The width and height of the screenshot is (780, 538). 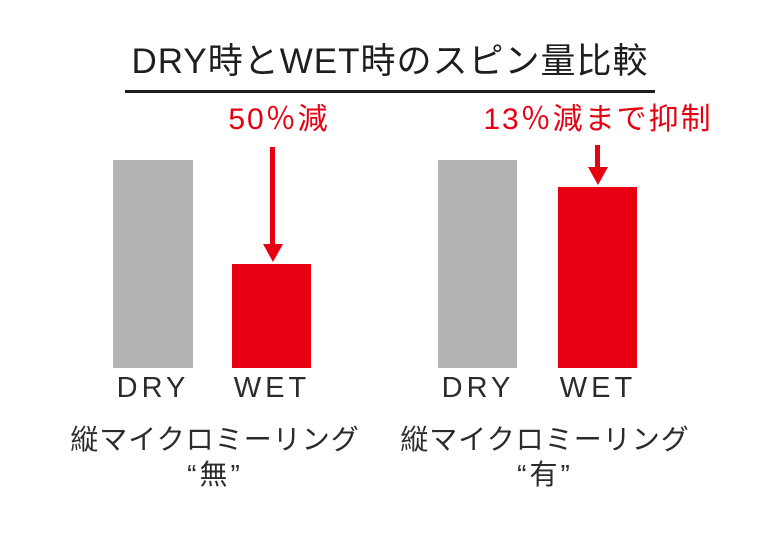 I want to click on group-caption-with-milling: 縦マイクロミーリング “有”, so click(x=545, y=457).